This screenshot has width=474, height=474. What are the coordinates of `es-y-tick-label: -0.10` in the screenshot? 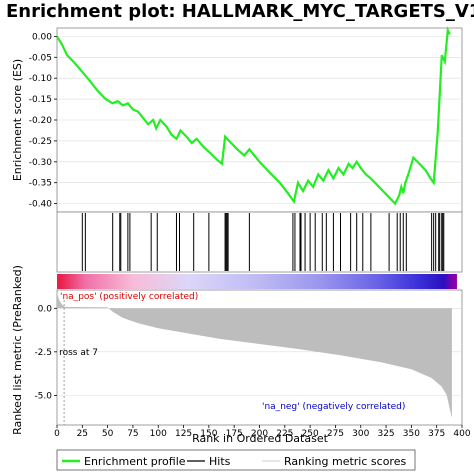 It's located at (41, 79).